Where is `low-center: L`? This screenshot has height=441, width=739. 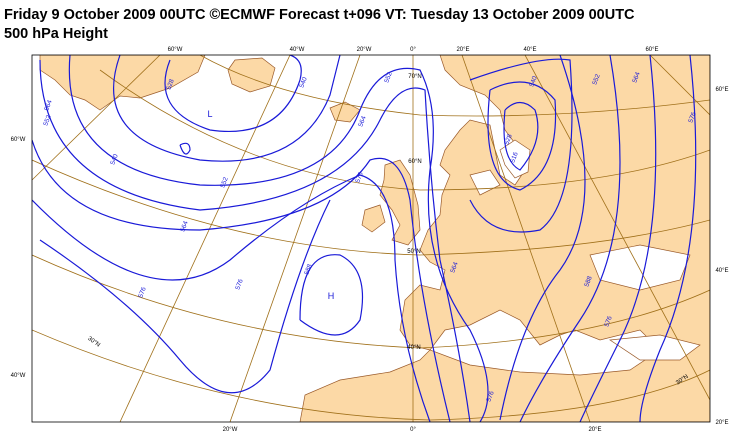 low-center: L is located at coordinates (209, 114).